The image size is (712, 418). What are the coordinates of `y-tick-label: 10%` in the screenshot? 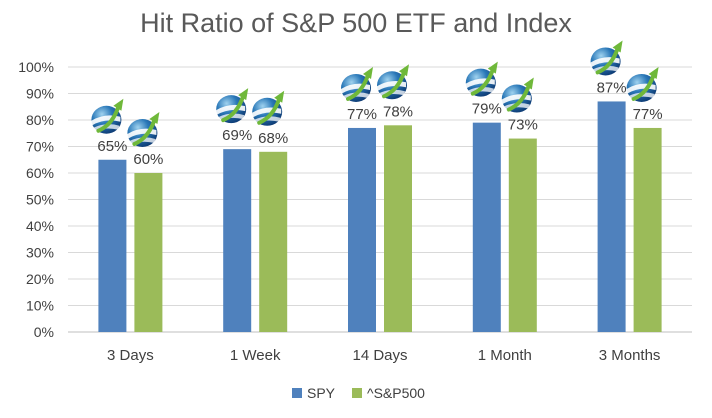 It's located at (40, 306).